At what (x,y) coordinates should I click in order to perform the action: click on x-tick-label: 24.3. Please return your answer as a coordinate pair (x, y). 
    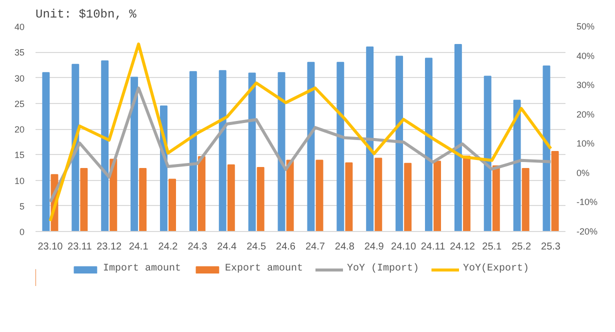
    Looking at the image, I should click on (198, 247).